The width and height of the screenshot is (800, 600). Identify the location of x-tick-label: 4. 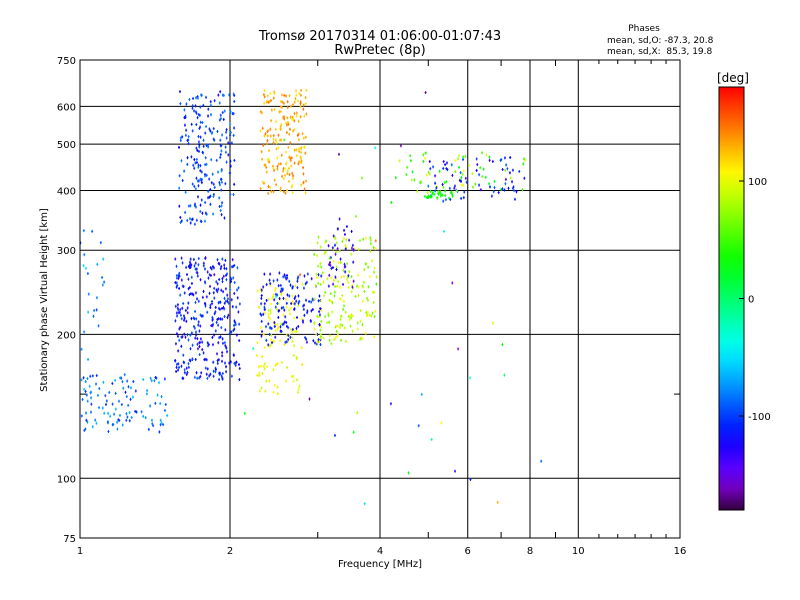
(380, 551).